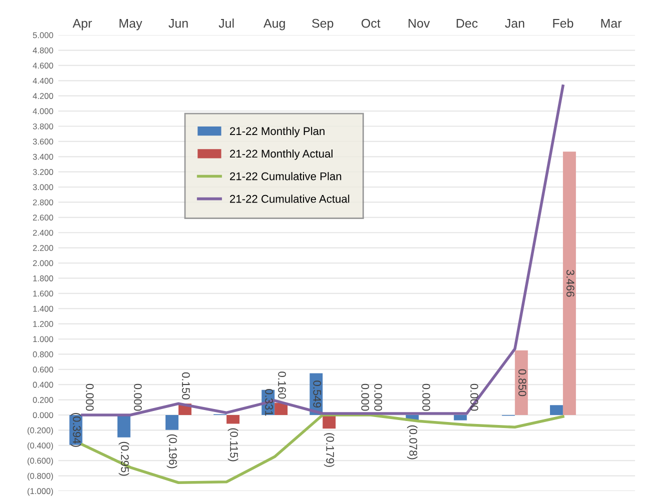 The width and height of the screenshot is (648, 501). I want to click on x-tick-label: Mar, so click(611, 23).